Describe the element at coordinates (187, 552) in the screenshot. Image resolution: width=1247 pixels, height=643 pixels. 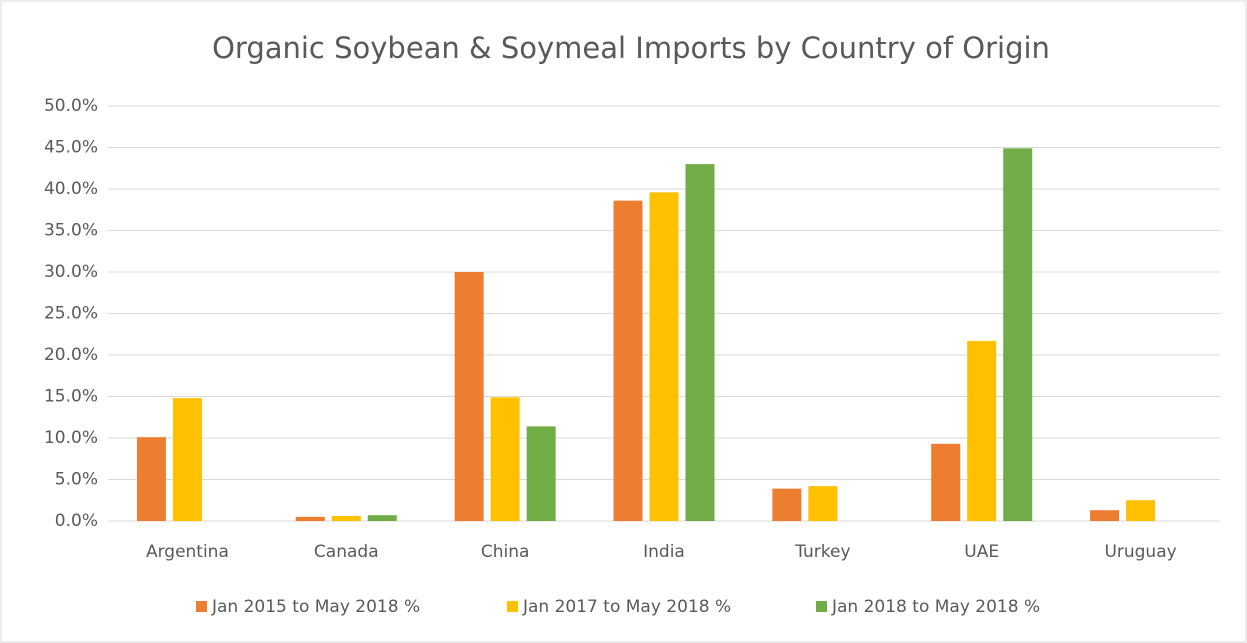
I see `x-tick-label: Argentina` at that location.